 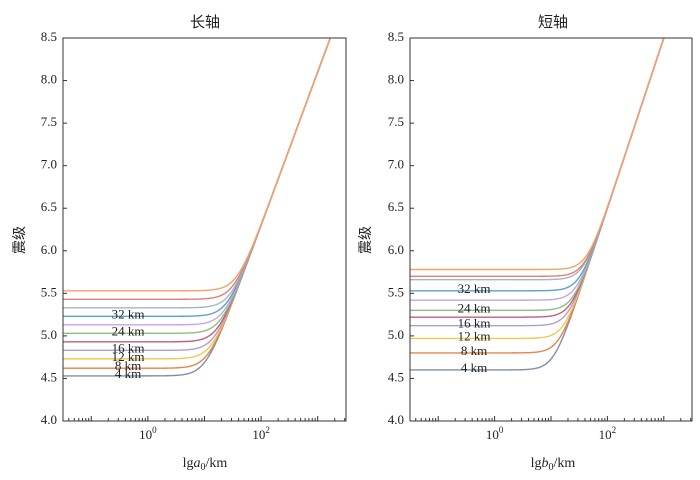 I want to click on major-axis-xlabel-variable: a, so click(x=197, y=463).